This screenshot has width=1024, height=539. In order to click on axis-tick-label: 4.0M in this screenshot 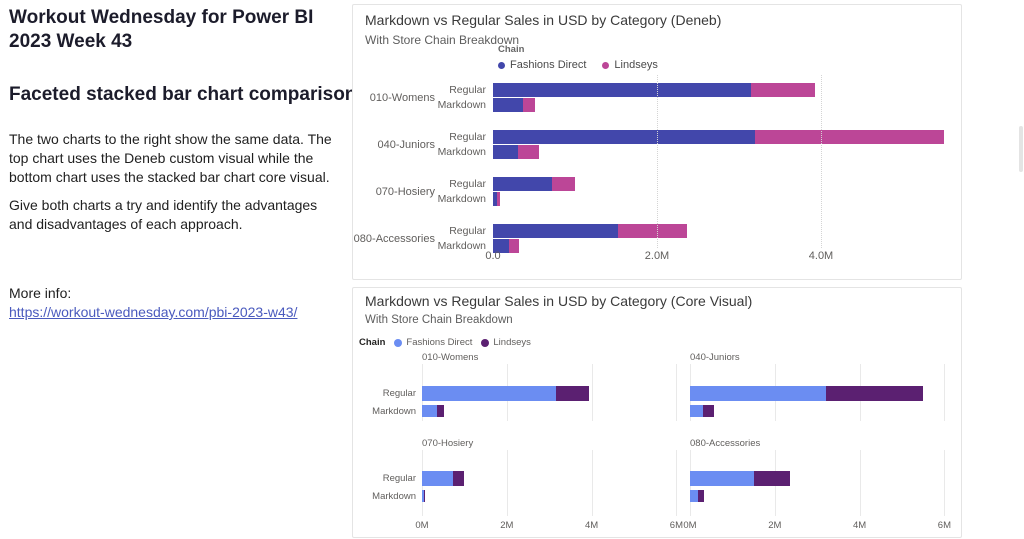, I will do `click(821, 256)`.